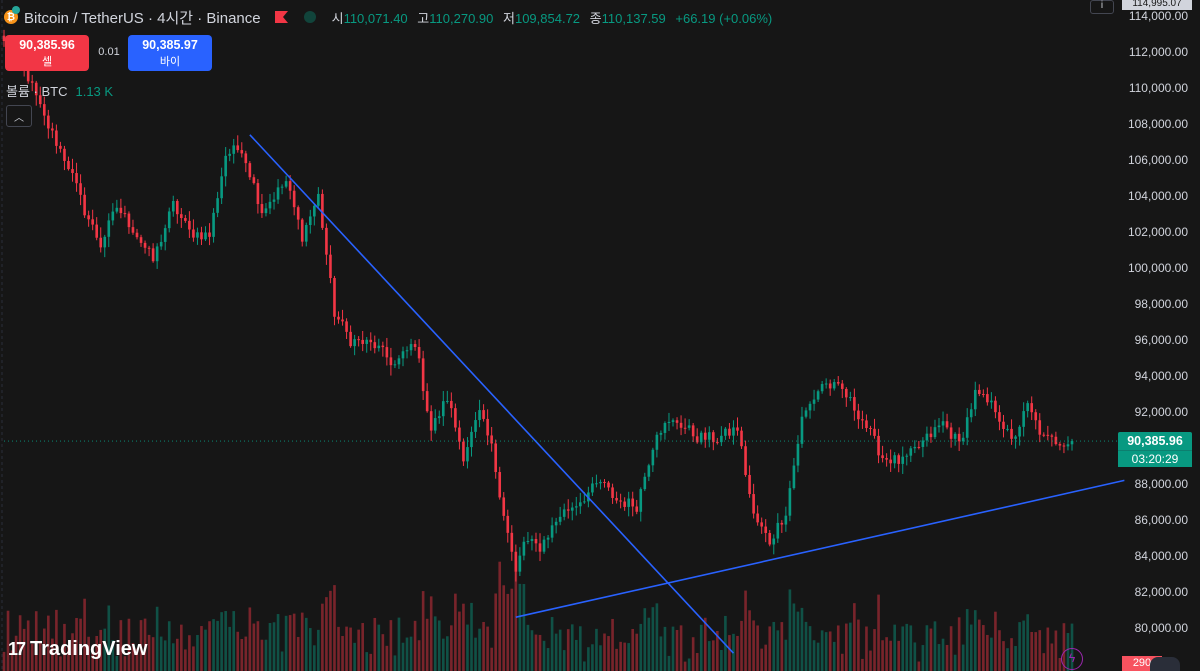 This screenshot has width=1200, height=671. What do you see at coordinates (47, 53) in the screenshot?
I see `sell-button: 90,385.96 셀` at bounding box center [47, 53].